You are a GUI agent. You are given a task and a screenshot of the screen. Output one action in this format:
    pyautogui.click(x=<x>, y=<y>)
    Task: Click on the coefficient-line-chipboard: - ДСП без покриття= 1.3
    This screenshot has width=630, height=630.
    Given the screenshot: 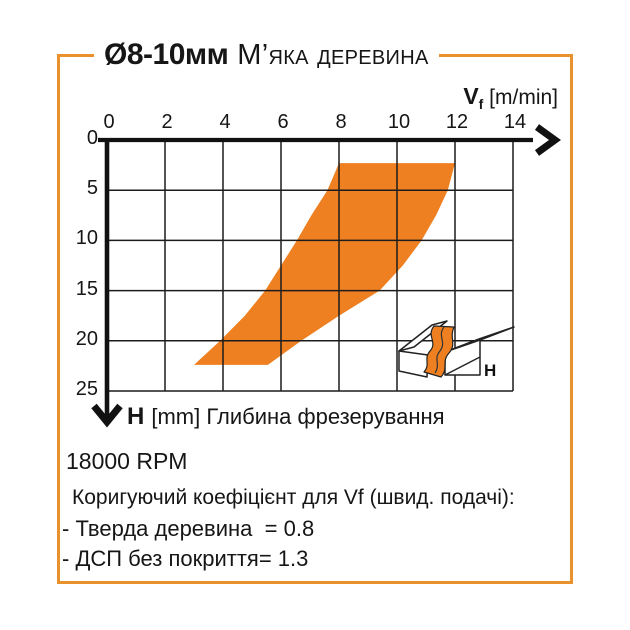 What is the action you would take?
    pyautogui.click(x=185, y=558)
    